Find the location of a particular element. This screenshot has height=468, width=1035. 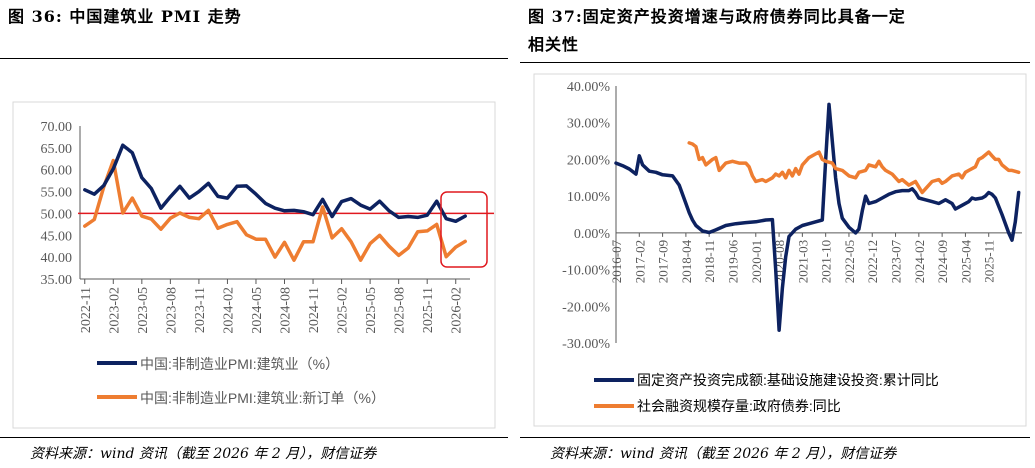

right-y-tick-label: 20.00% is located at coordinates (589, 160).